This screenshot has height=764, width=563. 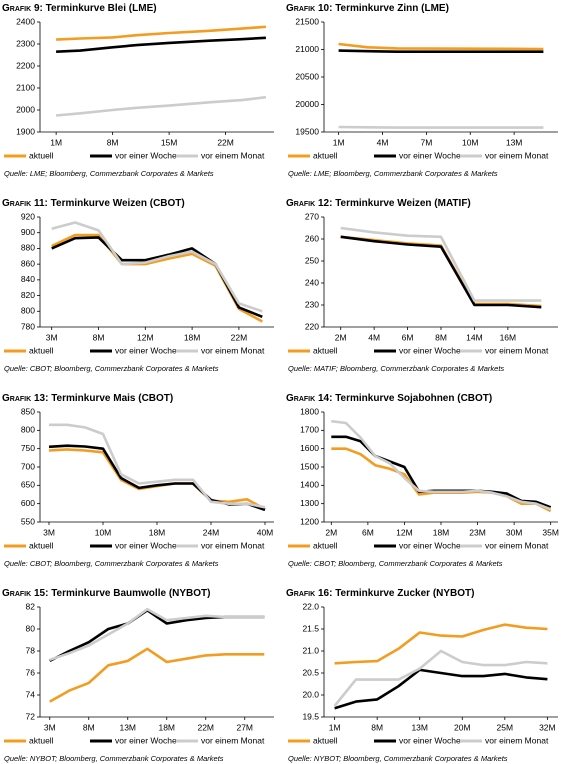 What do you see at coordinates (31, 606) in the screenshot?
I see `y-tick-label: 82` at bounding box center [31, 606].